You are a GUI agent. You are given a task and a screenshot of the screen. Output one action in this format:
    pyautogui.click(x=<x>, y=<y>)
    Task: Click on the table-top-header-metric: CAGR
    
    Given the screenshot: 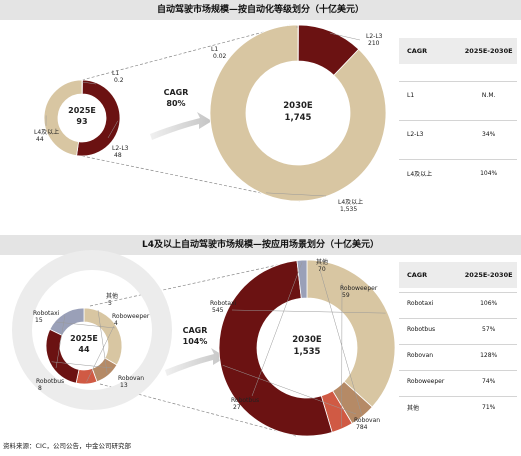 What is the action you would take?
    pyautogui.click(x=417, y=51)
    